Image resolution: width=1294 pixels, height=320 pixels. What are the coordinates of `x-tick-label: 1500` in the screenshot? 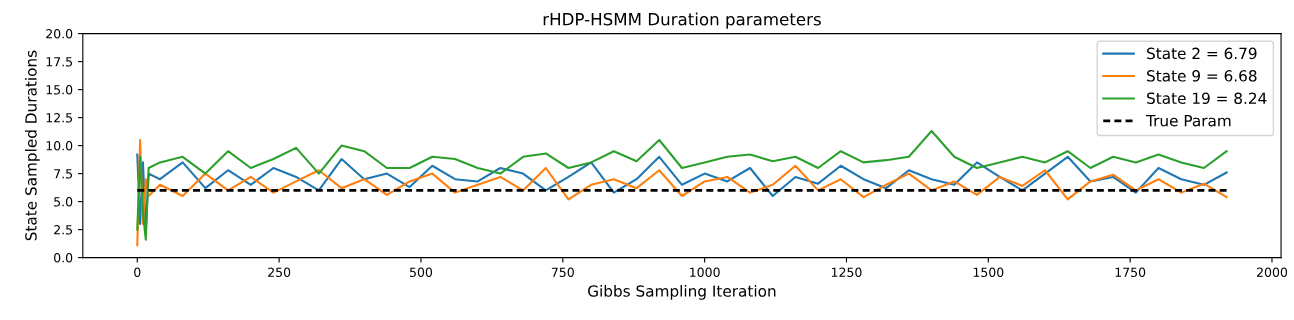 It's located at (988, 272).